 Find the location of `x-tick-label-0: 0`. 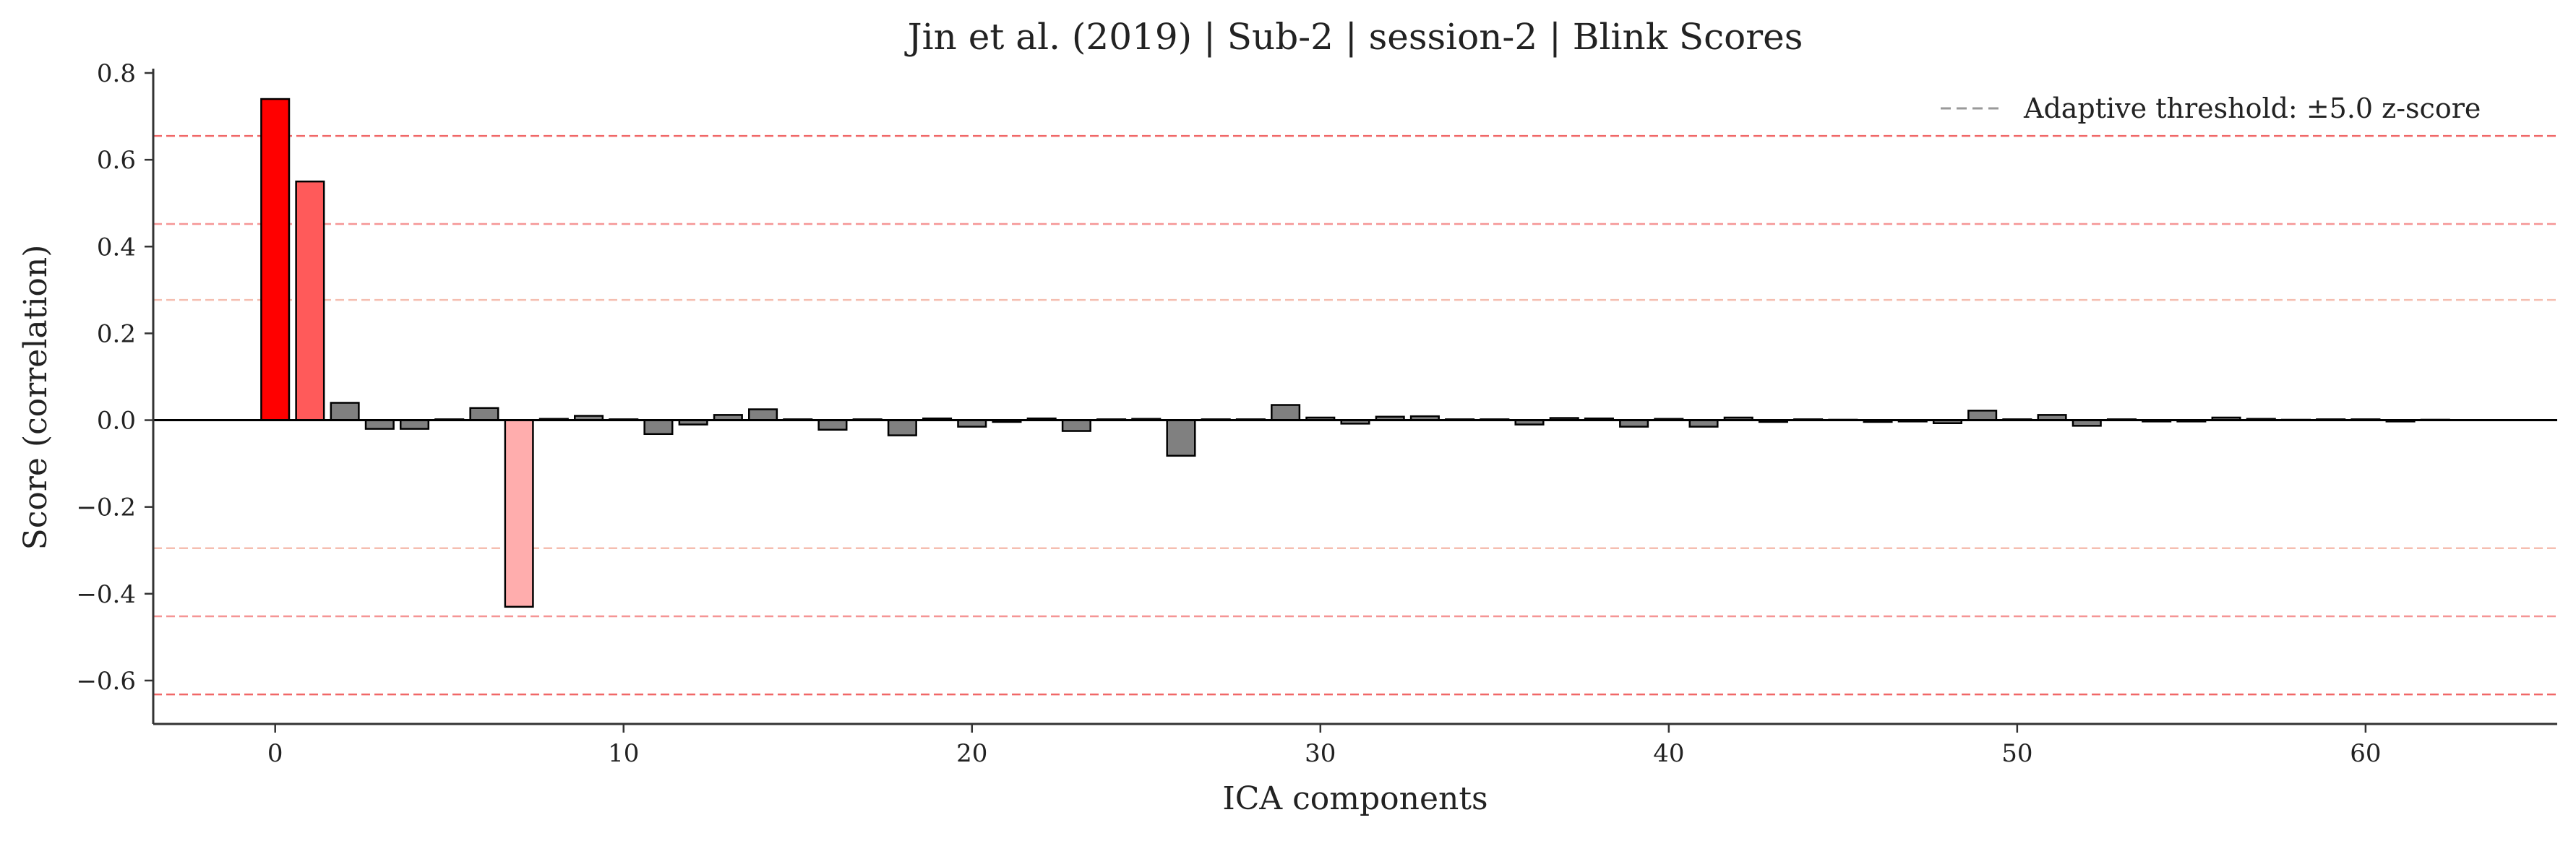

x-tick-label-0: 0 is located at coordinates (275, 753).